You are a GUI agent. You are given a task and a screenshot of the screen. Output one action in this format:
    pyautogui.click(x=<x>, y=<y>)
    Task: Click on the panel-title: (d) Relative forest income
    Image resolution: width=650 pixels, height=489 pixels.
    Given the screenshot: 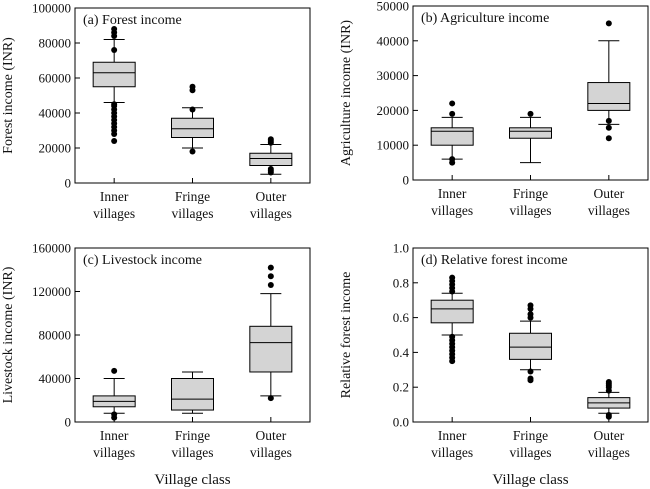 What is the action you would take?
    pyautogui.click(x=494, y=260)
    